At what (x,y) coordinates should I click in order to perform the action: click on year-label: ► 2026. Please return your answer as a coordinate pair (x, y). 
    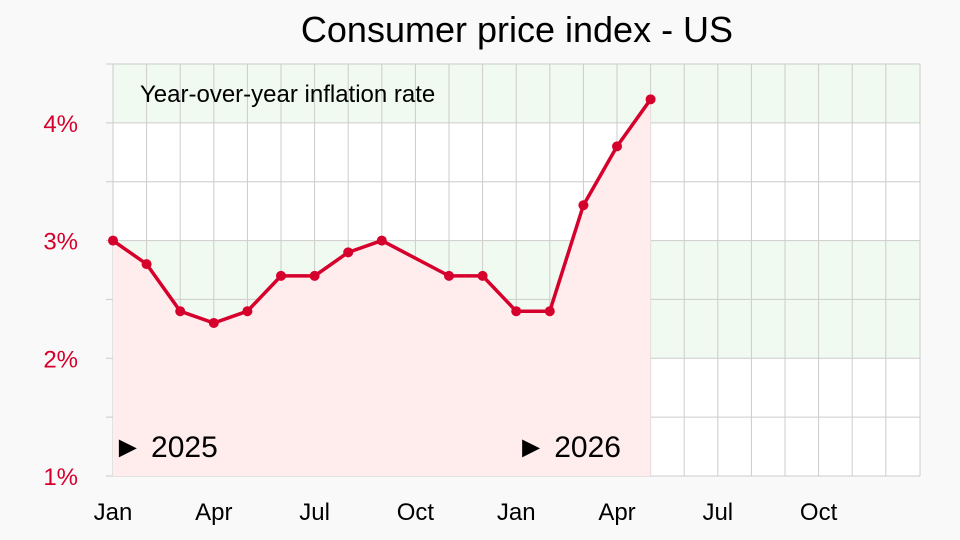
    Looking at the image, I should click on (568, 447).